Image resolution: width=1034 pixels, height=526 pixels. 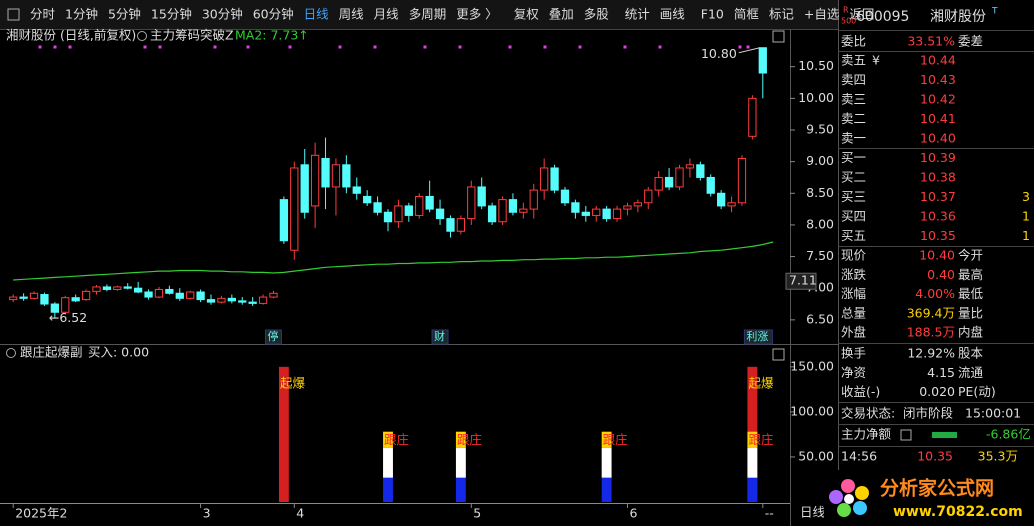 What do you see at coordinates (13, 14) in the screenshot?
I see `toolbar-icon` at bounding box center [13, 14].